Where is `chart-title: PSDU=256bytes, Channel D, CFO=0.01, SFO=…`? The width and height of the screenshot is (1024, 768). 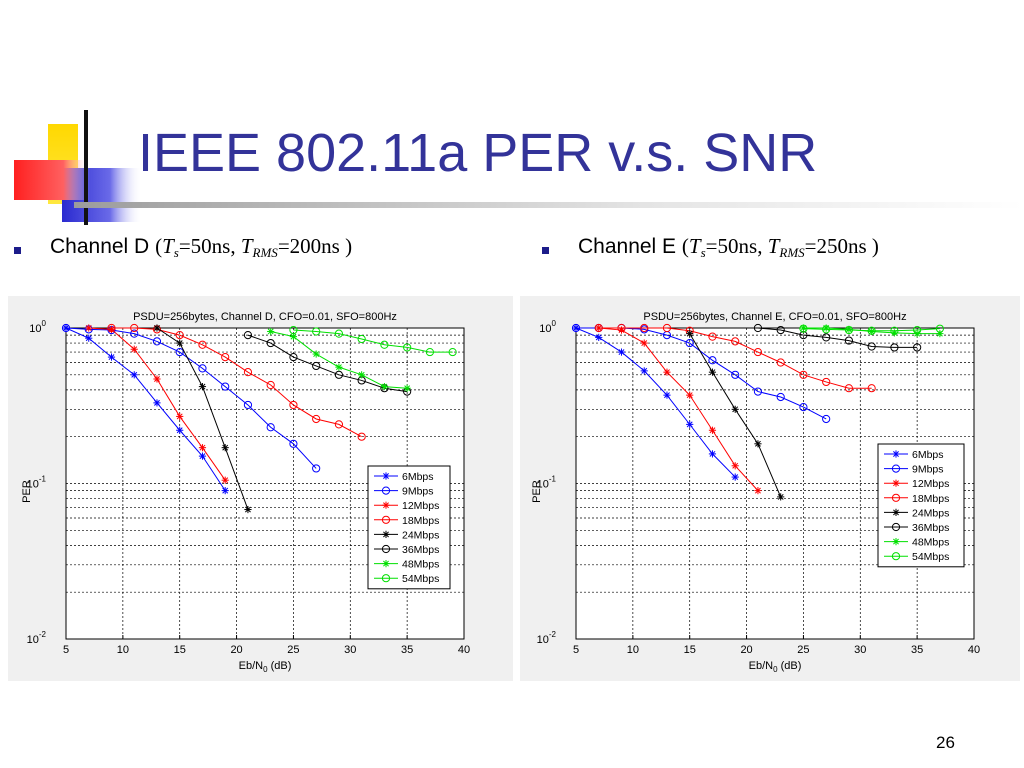
chart-title: PSDU=256bytes, Channel D, CFO=0.01, SFO=… is located at coordinates (265, 317).